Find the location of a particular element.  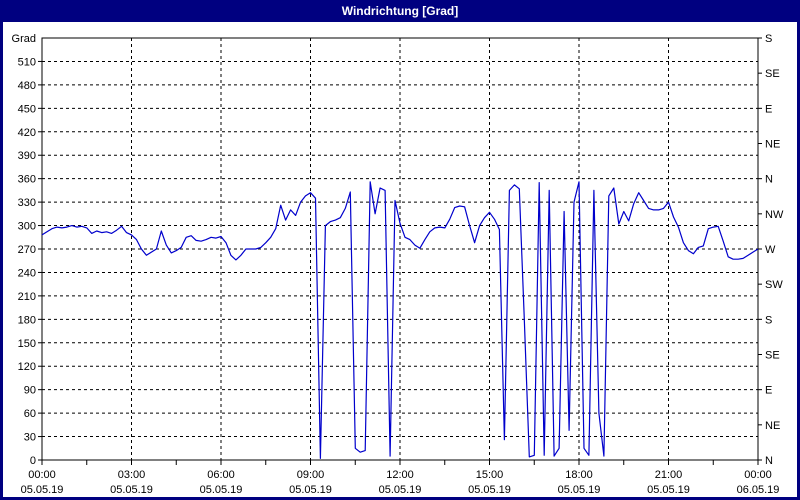

window-title: Windrichtung [Grad] is located at coordinates (400, 11).